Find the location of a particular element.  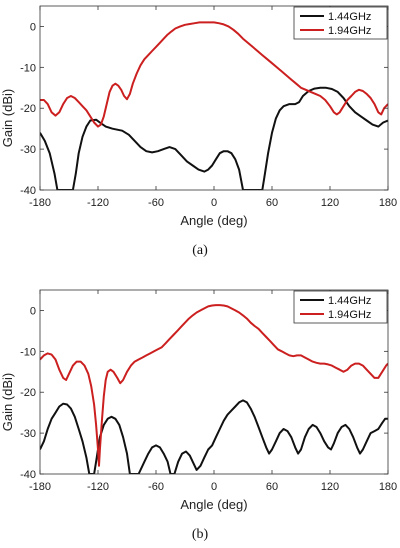

panel-caption: (a) is located at coordinates (200, 250).